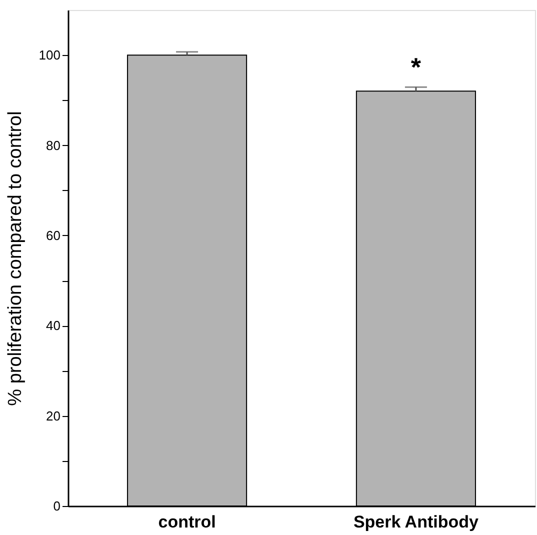 This screenshot has height=535, width=537. I want to click on y-tick-label: 40, so click(53, 326).